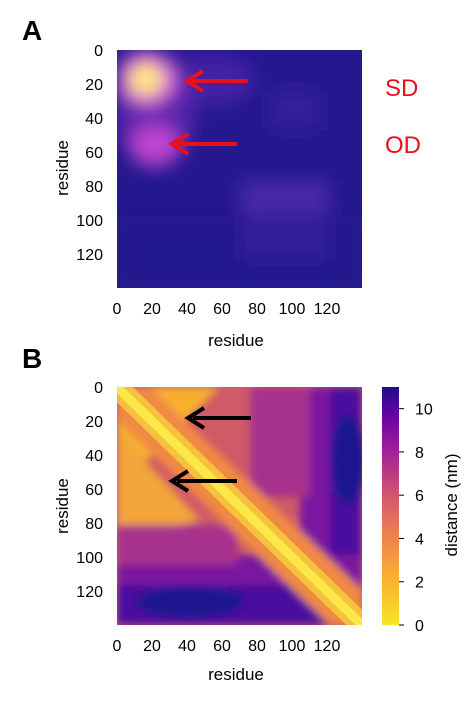 The width and height of the screenshot is (474, 701). I want to click on y-ticks-b: 0 20 40 60 80 100 120, so click(89, 490).